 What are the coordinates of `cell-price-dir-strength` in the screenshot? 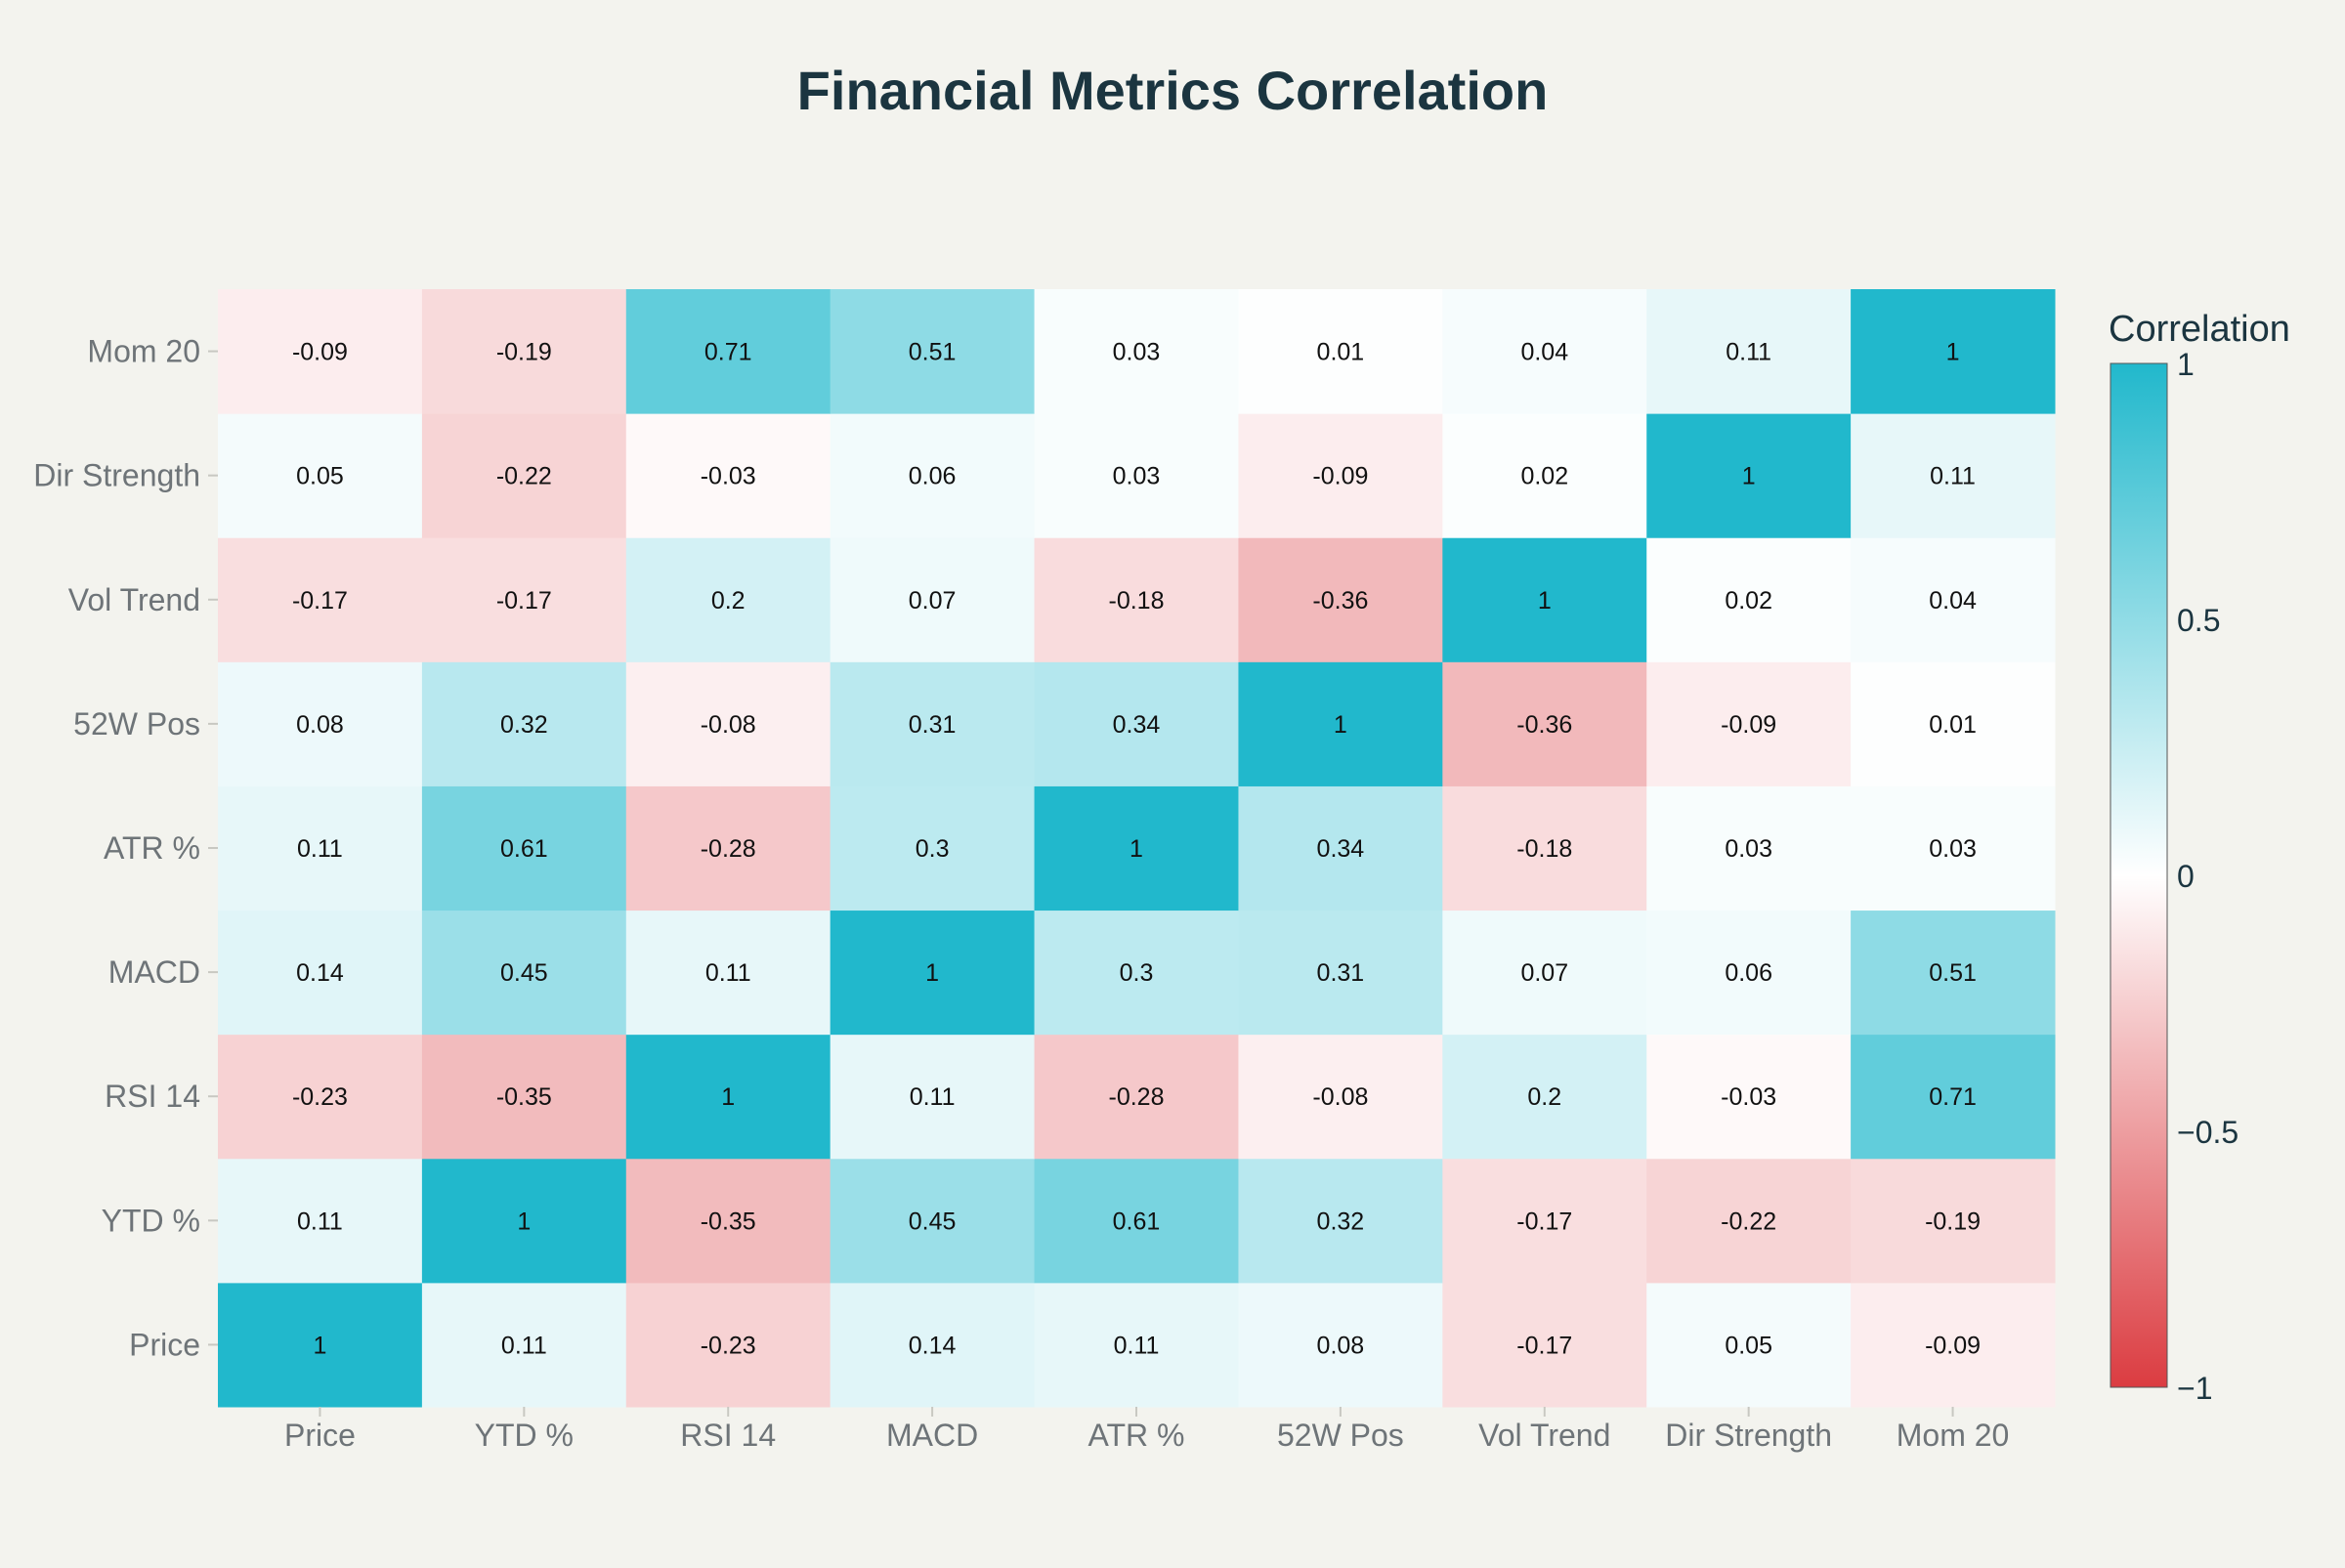 It's located at (1749, 1345).